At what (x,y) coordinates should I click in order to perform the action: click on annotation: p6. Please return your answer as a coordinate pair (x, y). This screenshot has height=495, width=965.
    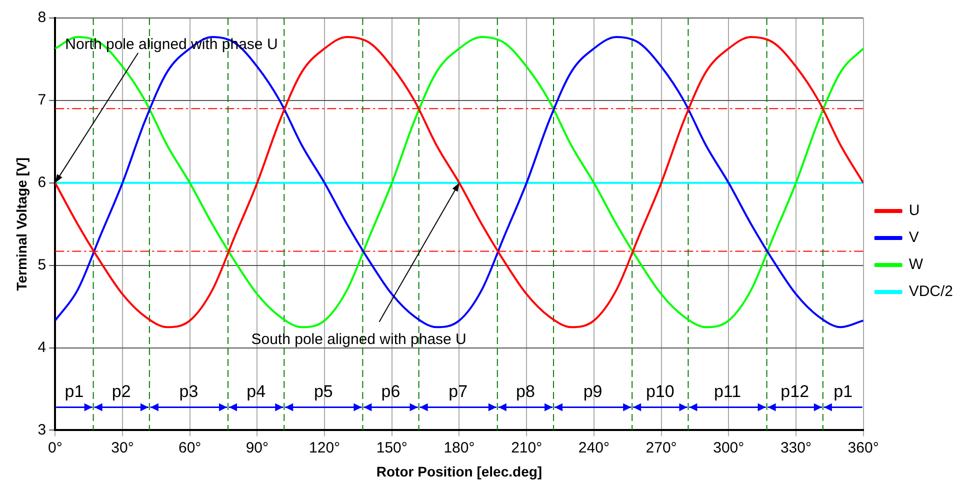
    Looking at the image, I should click on (390, 392).